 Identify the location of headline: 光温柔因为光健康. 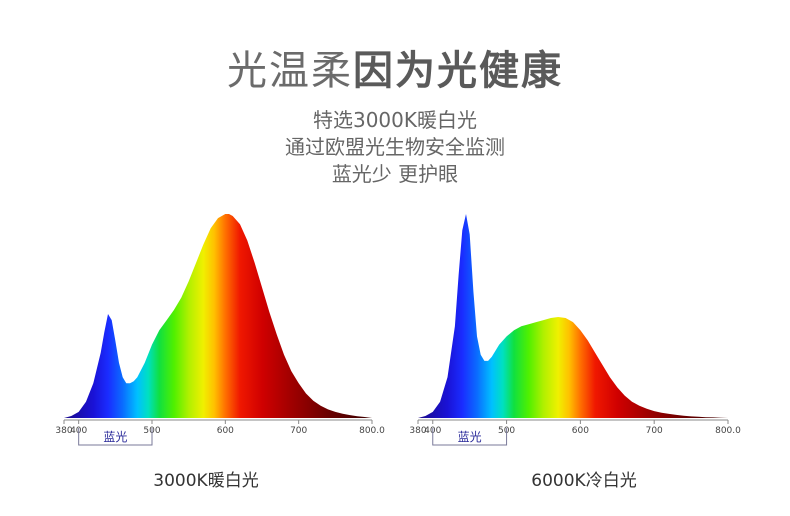
(395, 67).